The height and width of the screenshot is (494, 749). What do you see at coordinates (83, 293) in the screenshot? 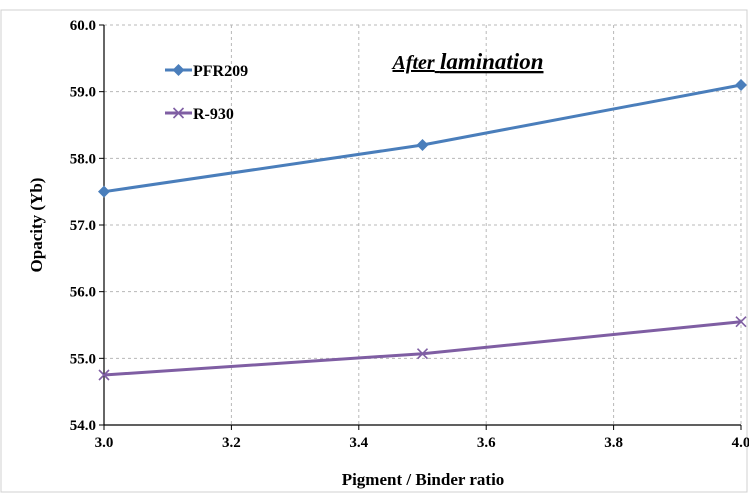
I see `y-tick-label: 56.0` at bounding box center [83, 293].